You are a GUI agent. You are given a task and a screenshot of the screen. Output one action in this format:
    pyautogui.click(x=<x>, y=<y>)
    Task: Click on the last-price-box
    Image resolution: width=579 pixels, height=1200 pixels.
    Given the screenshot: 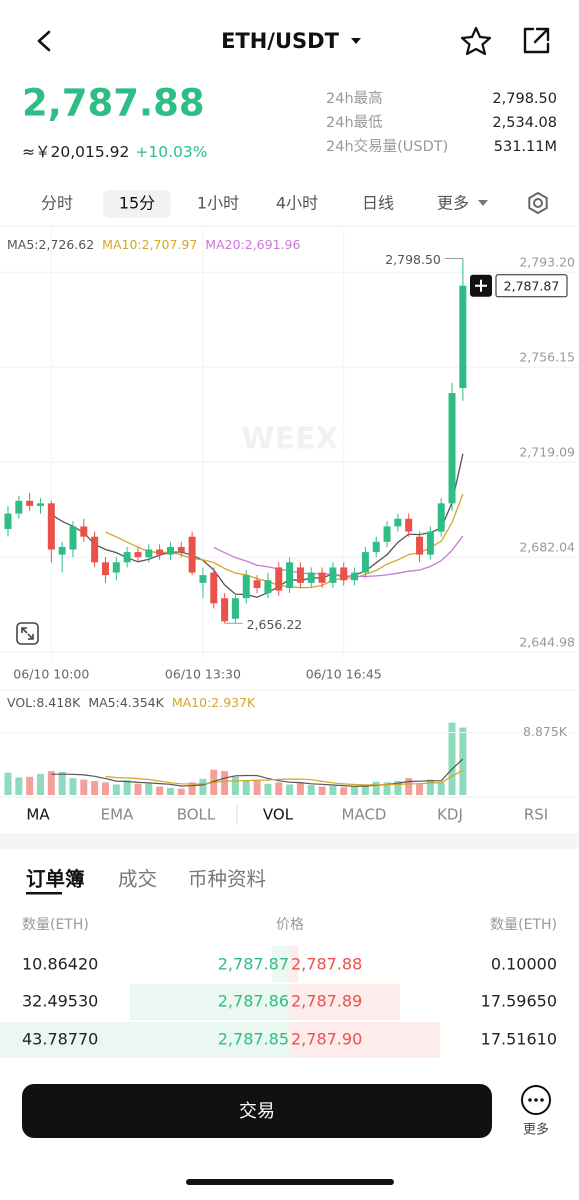 What is the action you would take?
    pyautogui.click(x=531, y=286)
    